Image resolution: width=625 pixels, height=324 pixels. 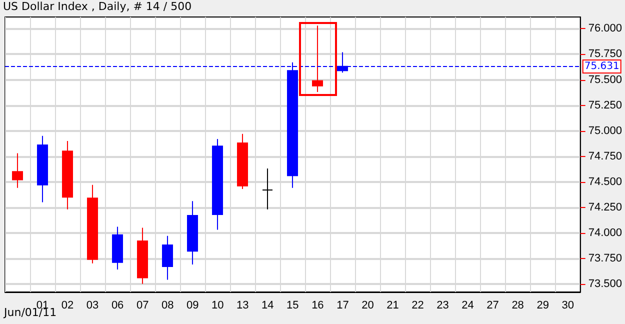 What do you see at coordinates (492, 306) in the screenshot?
I see `x-tick-label: 27` at bounding box center [492, 306].